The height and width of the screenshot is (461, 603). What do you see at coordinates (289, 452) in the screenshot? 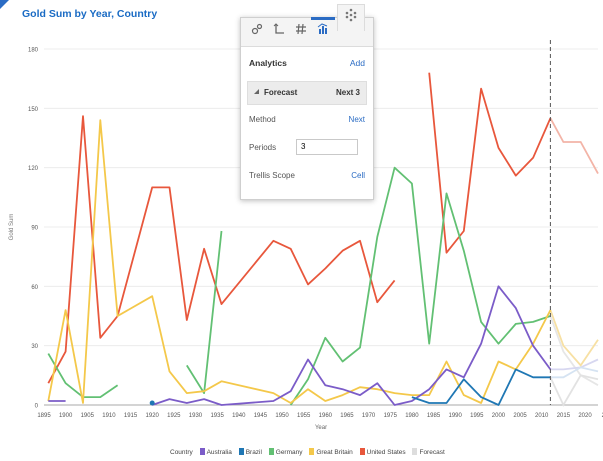
I see `legend-label-germany: Germany` at bounding box center [289, 452].